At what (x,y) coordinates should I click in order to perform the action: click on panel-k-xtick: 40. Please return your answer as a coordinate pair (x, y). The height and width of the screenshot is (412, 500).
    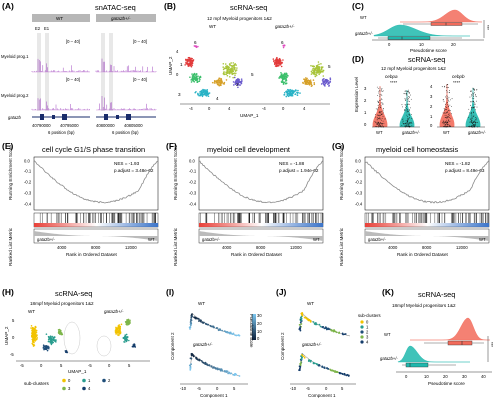
    Looking at the image, I should click on (483, 376).